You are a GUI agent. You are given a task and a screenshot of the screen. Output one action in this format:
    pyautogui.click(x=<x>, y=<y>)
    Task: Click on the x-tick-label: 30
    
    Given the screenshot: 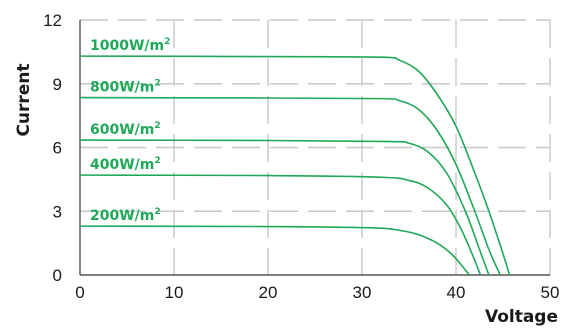 What is the action you would take?
    pyautogui.click(x=362, y=292)
    